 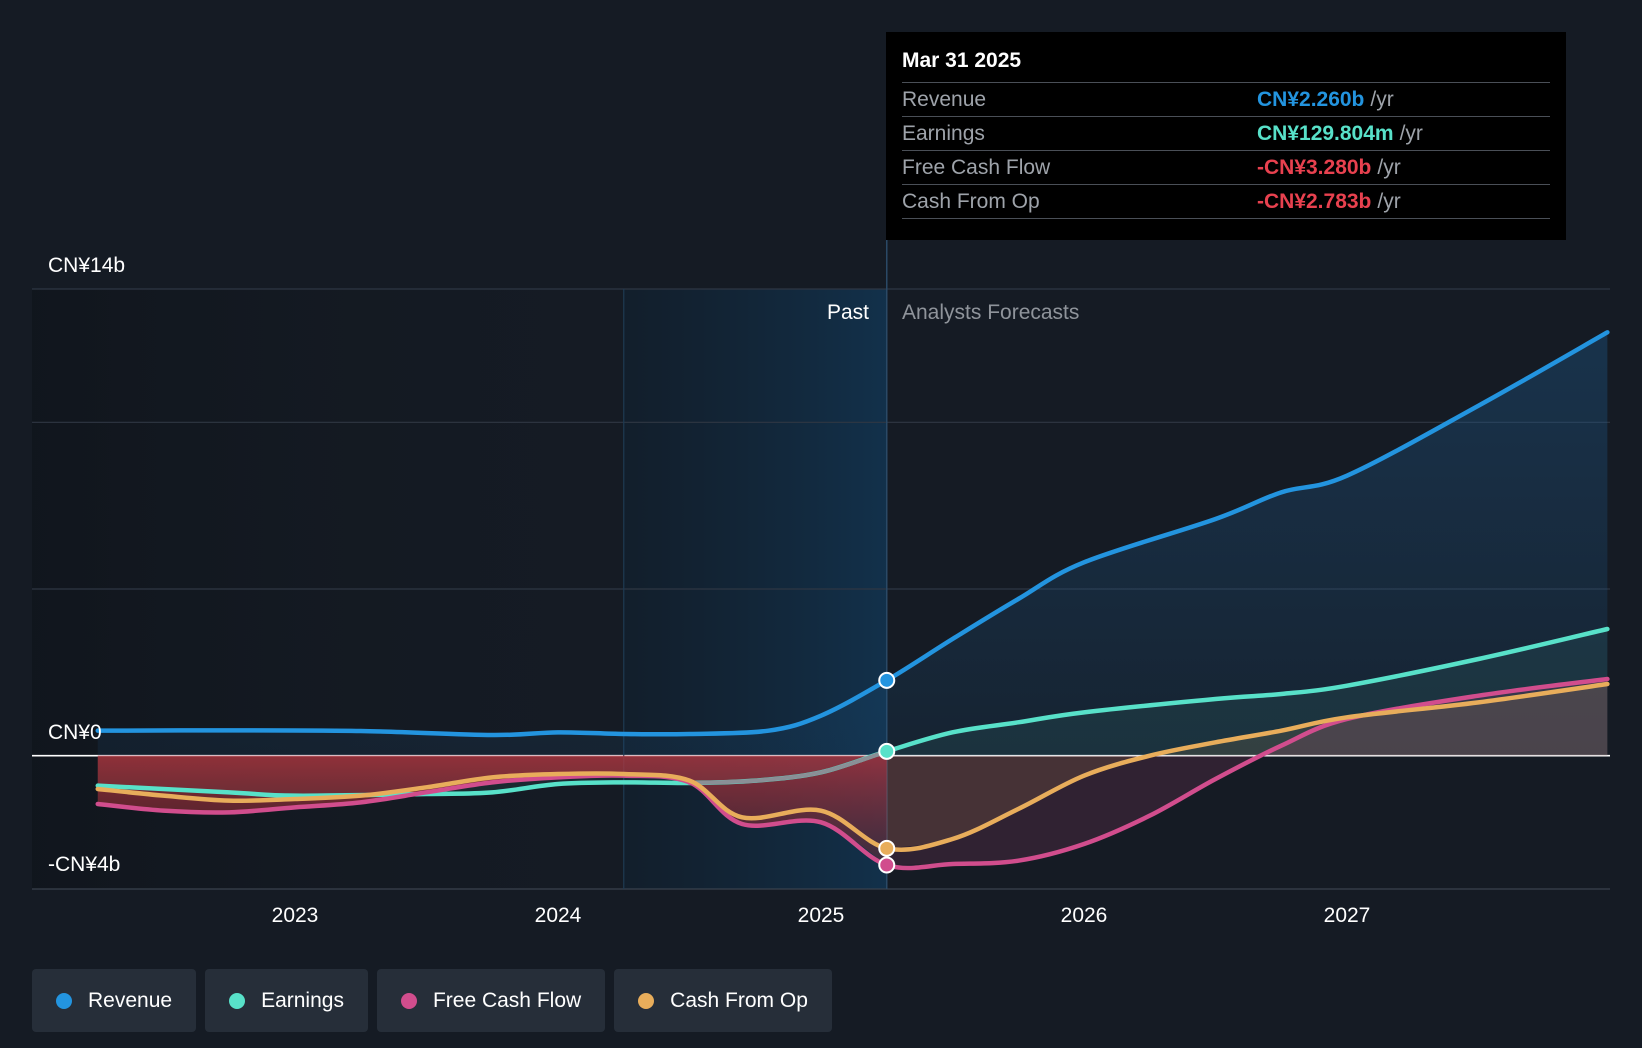 I want to click on legend-label: Cash From Op, so click(x=739, y=1000).